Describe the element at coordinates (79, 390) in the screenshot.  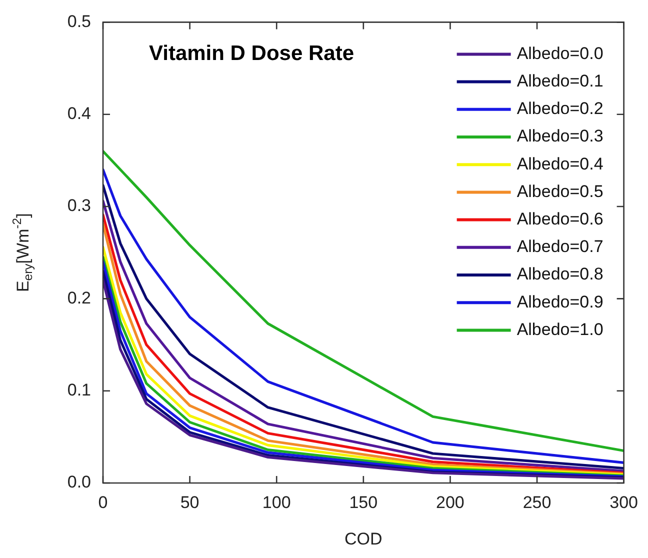
I see `y-tick-label: 0.1` at that location.